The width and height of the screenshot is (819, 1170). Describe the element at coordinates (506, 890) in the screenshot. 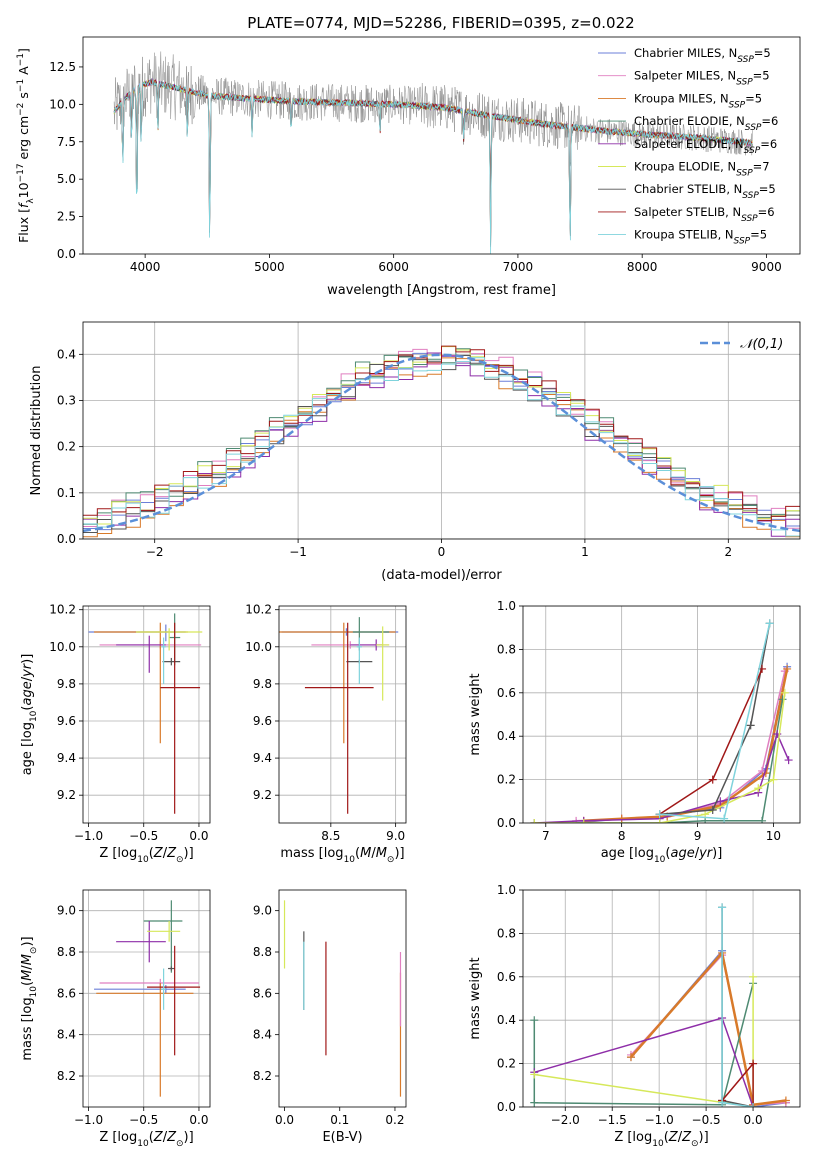

I see `y-tick-label: 1.0` at that location.